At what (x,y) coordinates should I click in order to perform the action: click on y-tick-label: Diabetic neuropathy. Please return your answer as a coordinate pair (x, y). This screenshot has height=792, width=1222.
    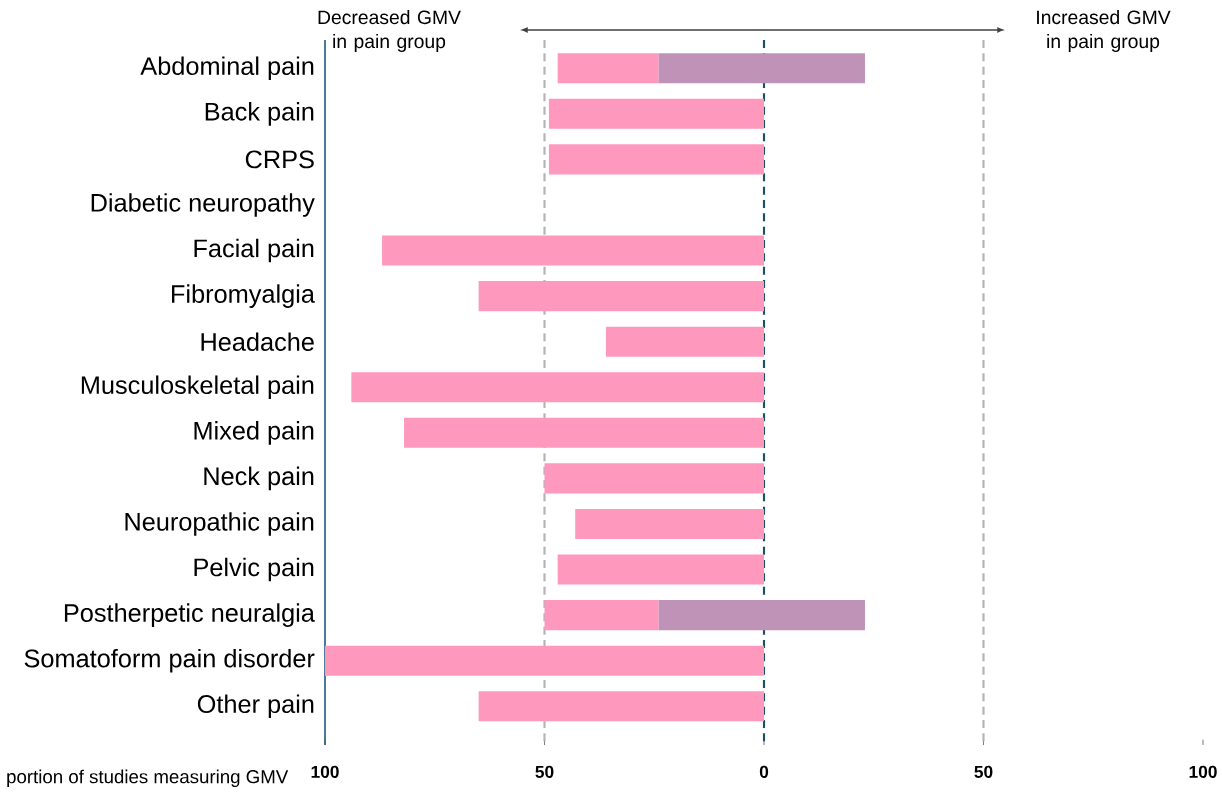
    Looking at the image, I should click on (203, 205).